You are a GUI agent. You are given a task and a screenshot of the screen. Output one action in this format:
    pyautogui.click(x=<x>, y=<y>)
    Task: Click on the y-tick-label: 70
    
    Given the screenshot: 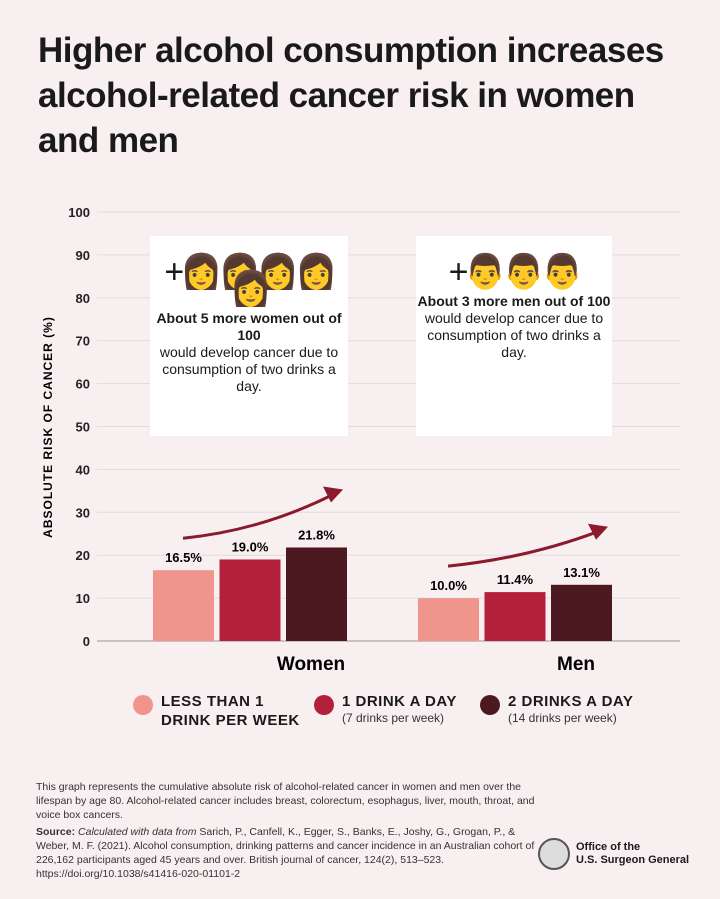 What is the action you would take?
    pyautogui.click(x=83, y=341)
    